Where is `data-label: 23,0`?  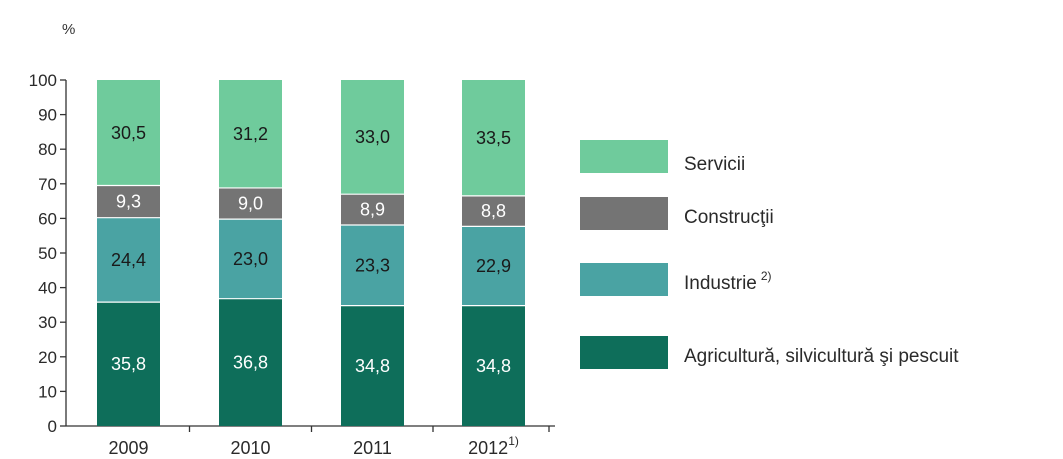 data-label: 23,0 is located at coordinates (250, 259).